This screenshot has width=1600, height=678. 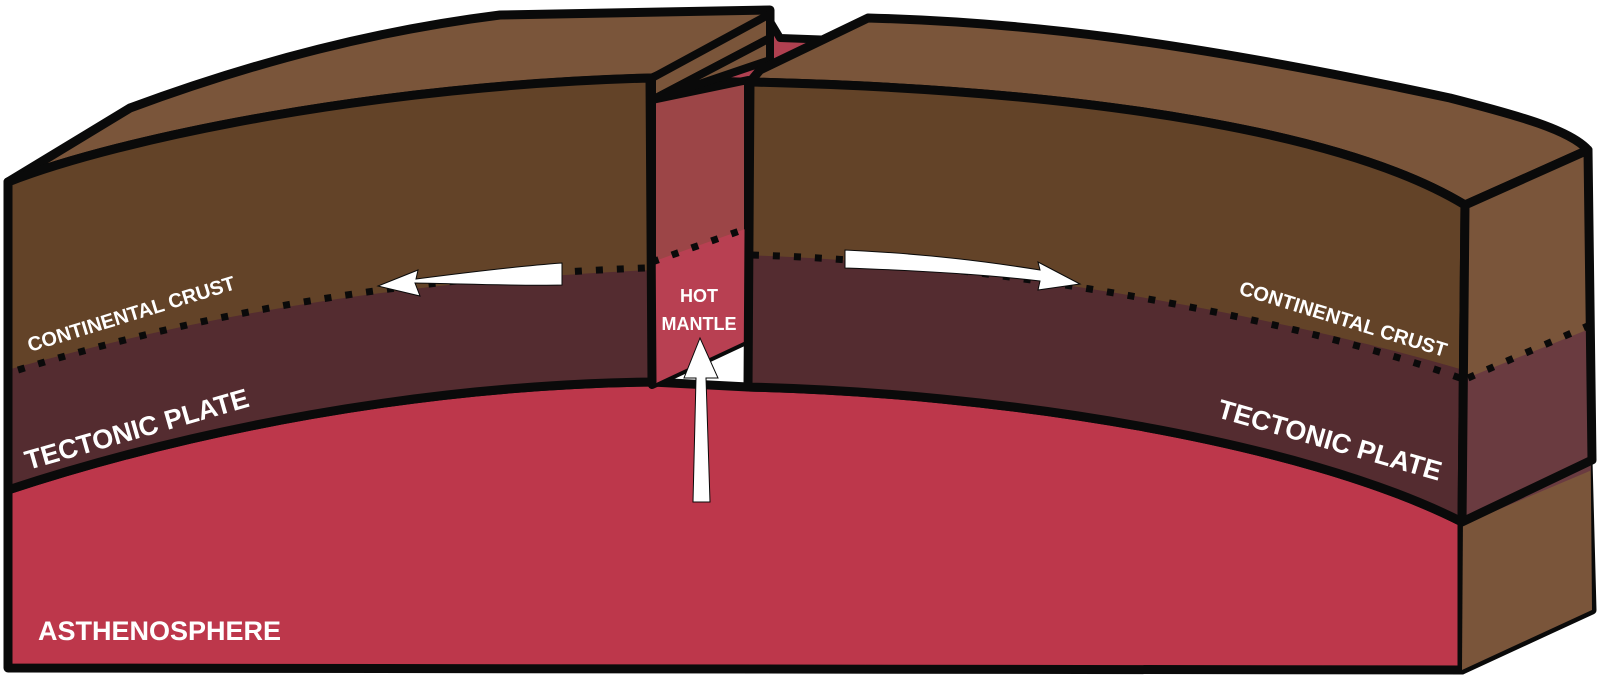 What do you see at coordinates (331, 319) in the screenshot?
I see `left-crust-boundary` at bounding box center [331, 319].